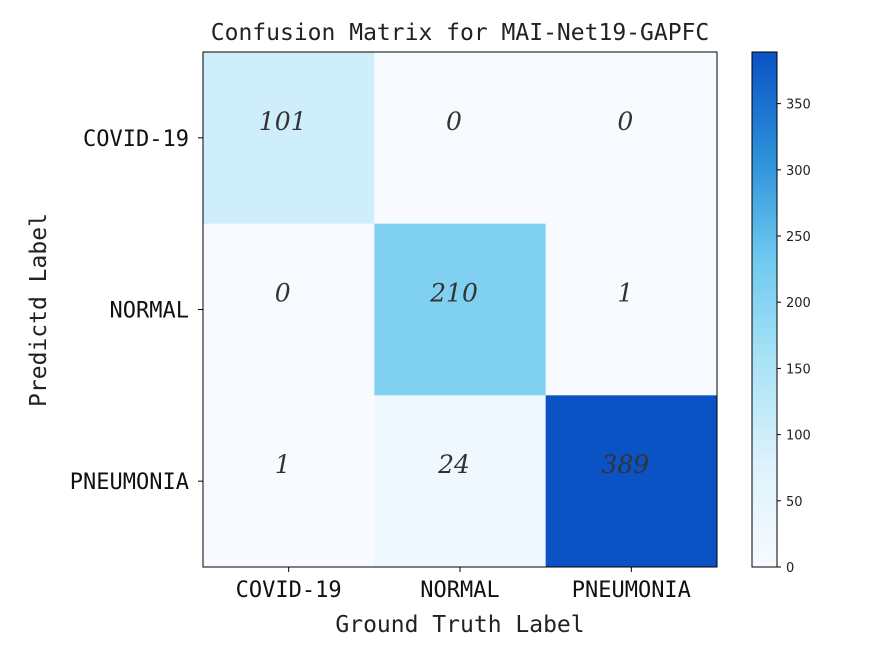 The image size is (877, 658). I want to click on cell-value-label: 210, so click(453, 293).